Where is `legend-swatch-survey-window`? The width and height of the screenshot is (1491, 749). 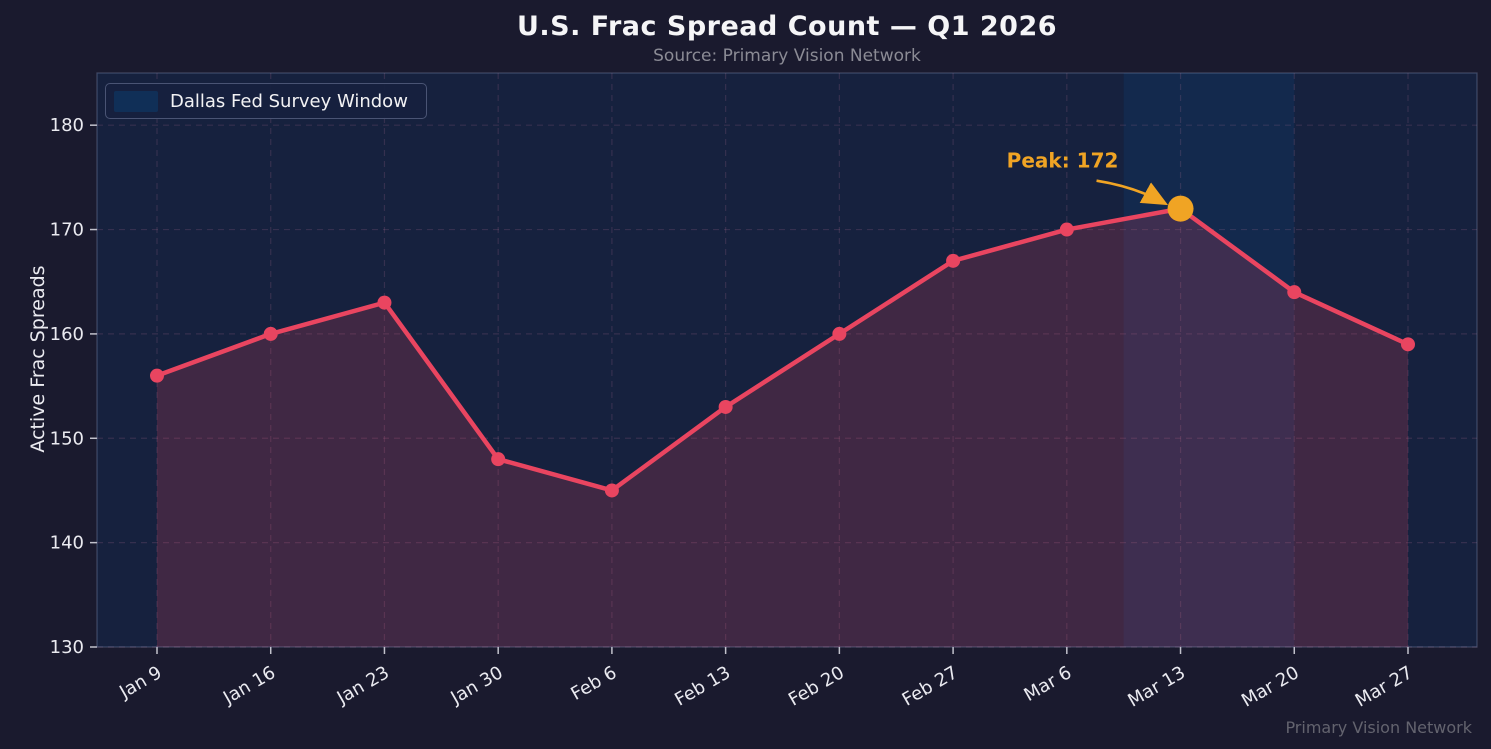
legend-swatch-survey-window is located at coordinates (136, 101).